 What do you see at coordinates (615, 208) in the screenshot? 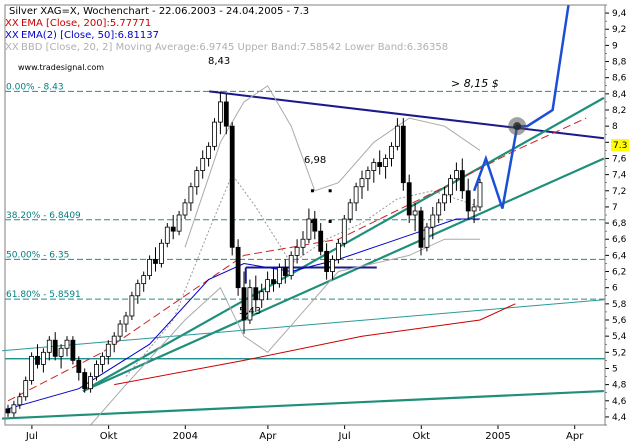
I see `y-tick-label: 7` at bounding box center [615, 208].